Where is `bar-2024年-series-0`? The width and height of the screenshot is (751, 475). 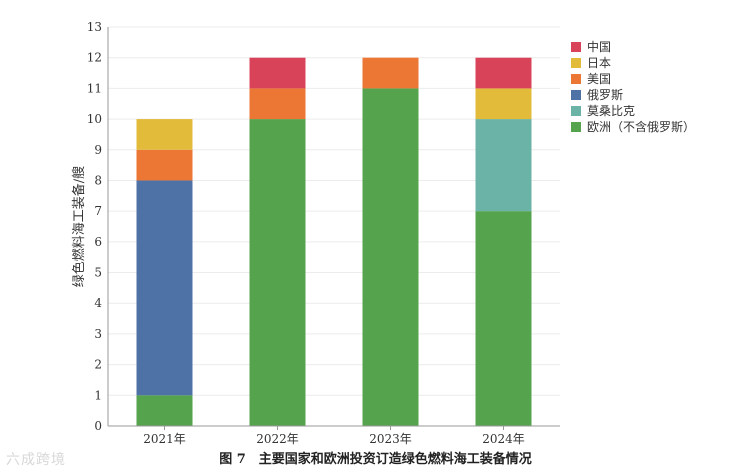 bar-2024年-series-0 is located at coordinates (503, 318).